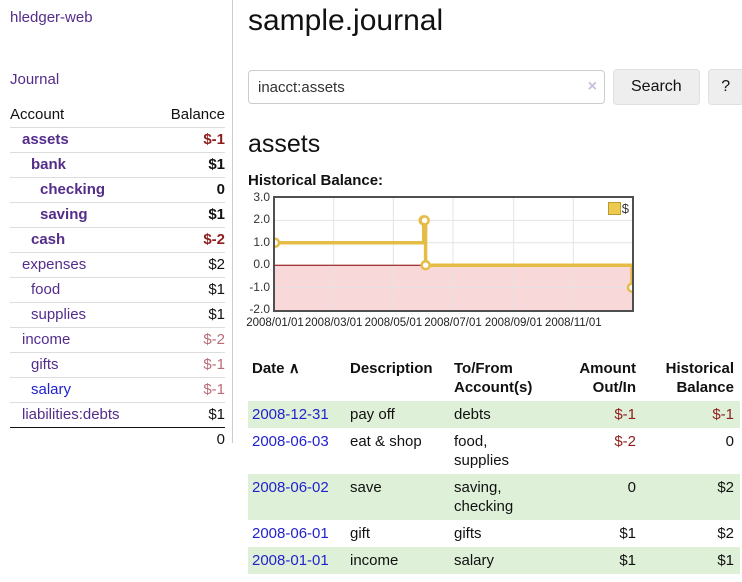 This screenshot has width=742, height=582. Describe the element at coordinates (656, 87) in the screenshot. I see `search-button: Search` at that location.